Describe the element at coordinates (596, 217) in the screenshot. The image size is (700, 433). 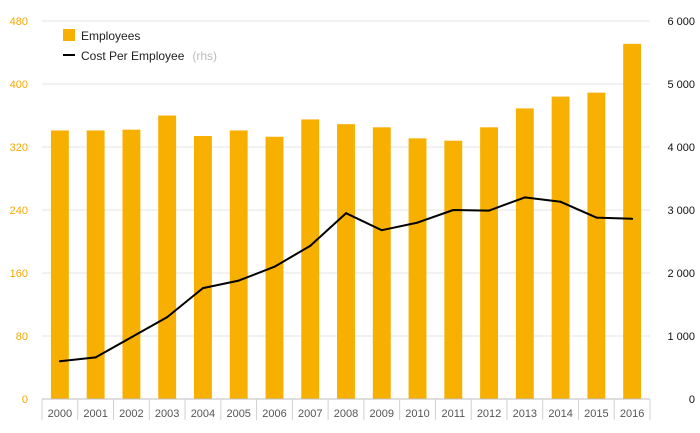
I see `point-cost-2015` at that location.